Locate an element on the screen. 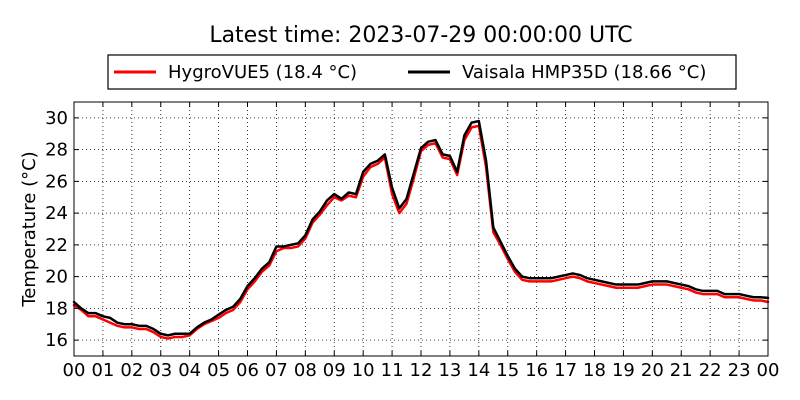 The image size is (800, 400). x-tick-label: 23 is located at coordinates (739, 370).